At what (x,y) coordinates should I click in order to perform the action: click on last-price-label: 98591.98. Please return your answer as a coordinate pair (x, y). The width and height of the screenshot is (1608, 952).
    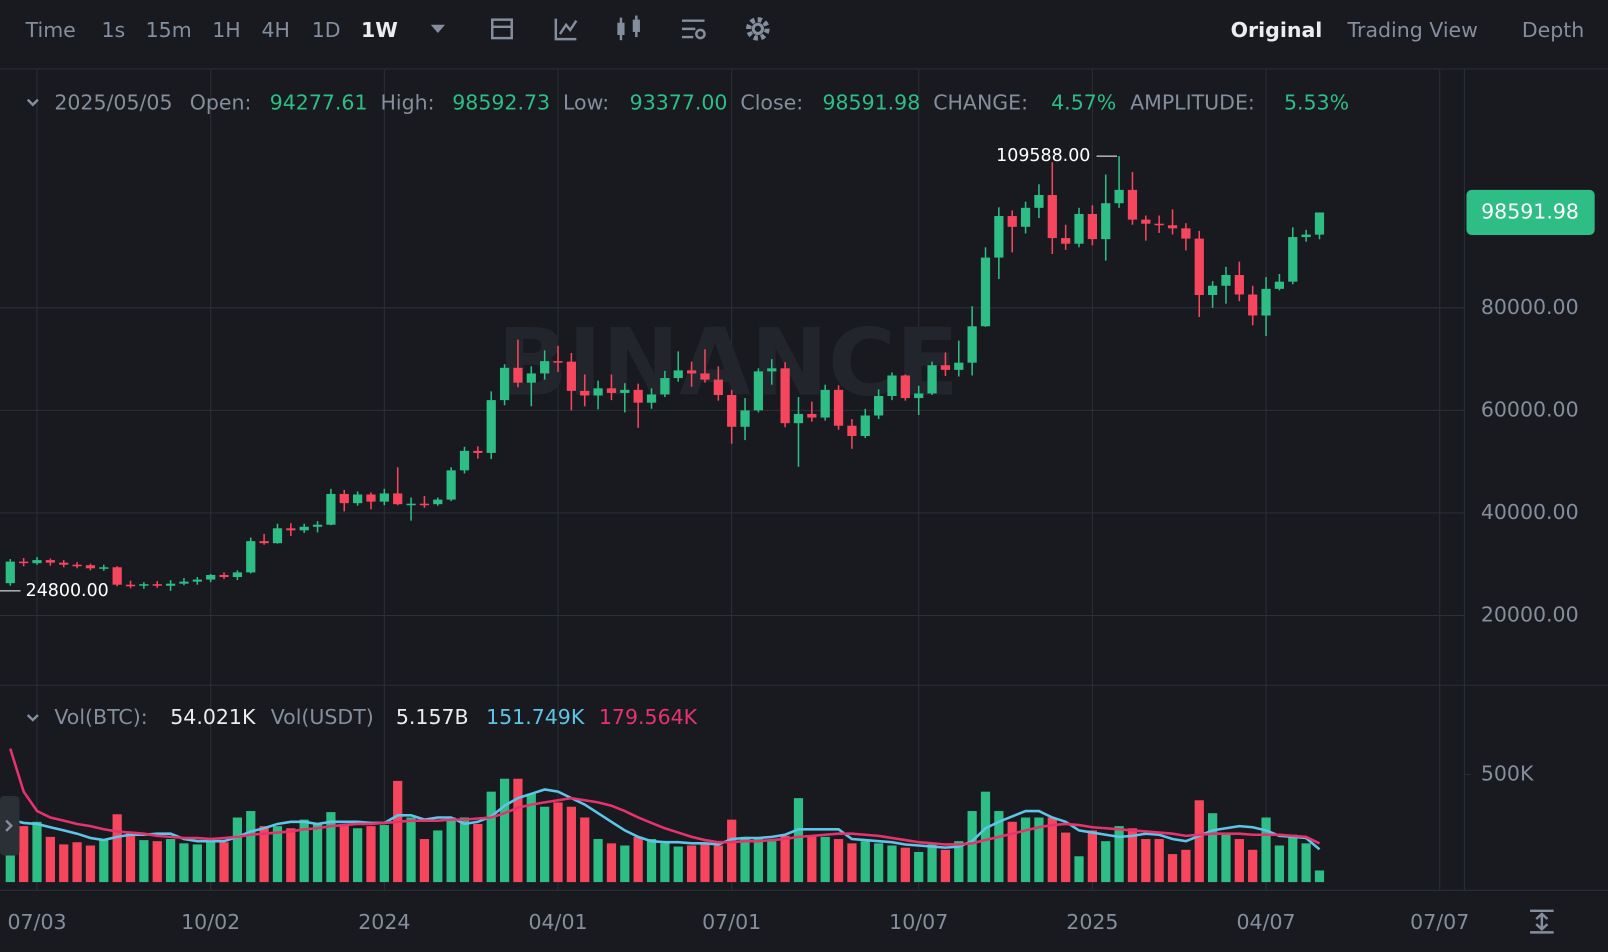
    Looking at the image, I should click on (1530, 211).